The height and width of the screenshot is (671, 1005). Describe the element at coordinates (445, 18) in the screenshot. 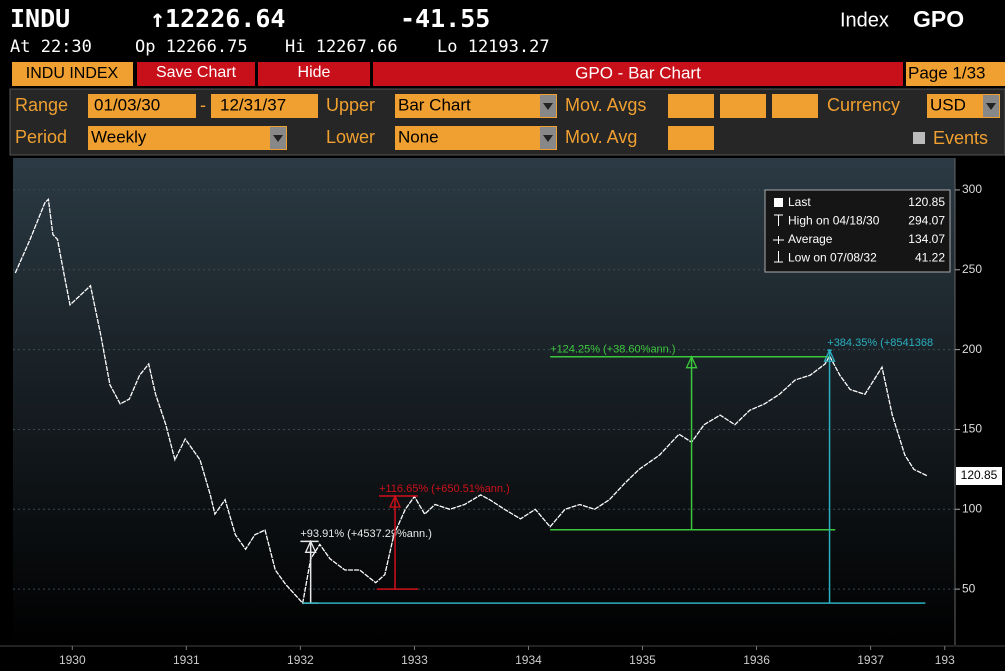

I see `change: -41.55` at that location.